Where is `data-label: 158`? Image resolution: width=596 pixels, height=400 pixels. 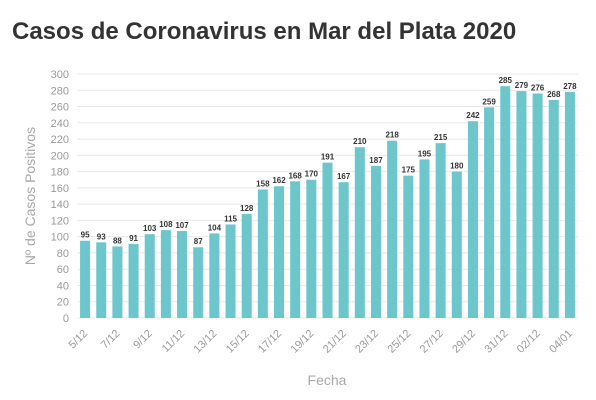 data-label: 158 is located at coordinates (263, 183).